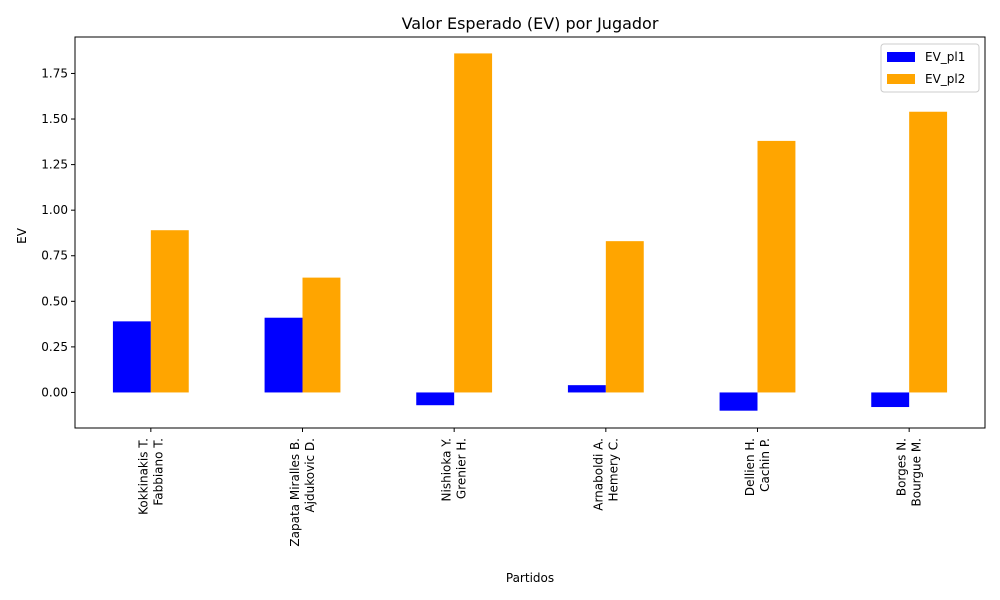 The height and width of the screenshot is (600, 1000). Describe the element at coordinates (750, 467) in the screenshot. I see `x-tick-label-line: Dellien H.` at that location.